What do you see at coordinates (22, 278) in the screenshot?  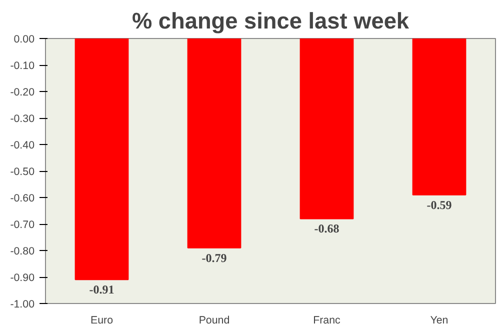 I see `y-tick-label: -0.90` at bounding box center [22, 278].